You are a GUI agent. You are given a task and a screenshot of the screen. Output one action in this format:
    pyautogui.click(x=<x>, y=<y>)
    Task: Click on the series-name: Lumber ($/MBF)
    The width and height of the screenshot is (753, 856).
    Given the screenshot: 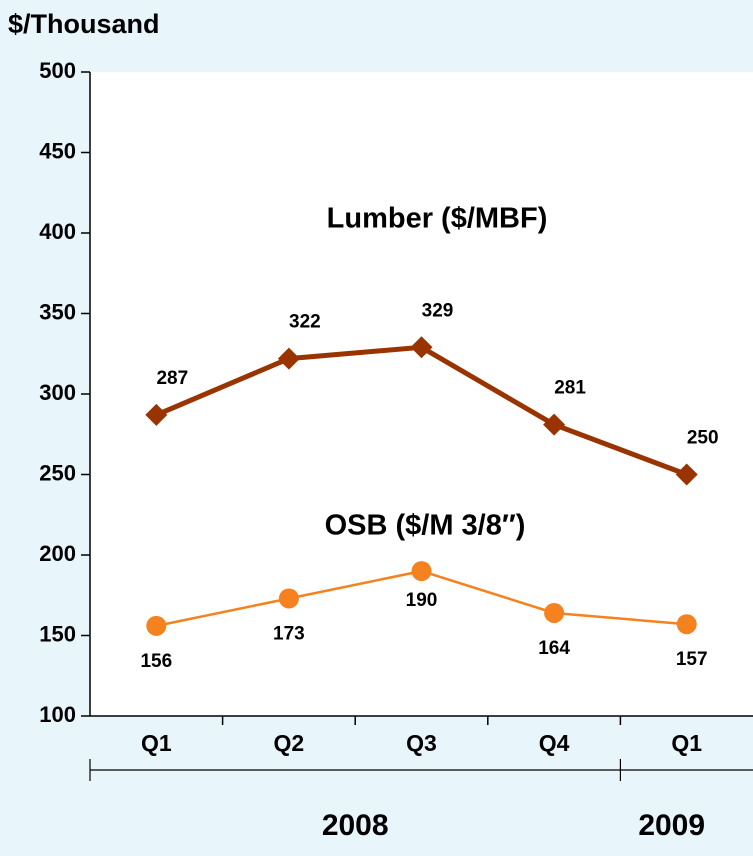 What is the action you would take?
    pyautogui.click(x=437, y=219)
    